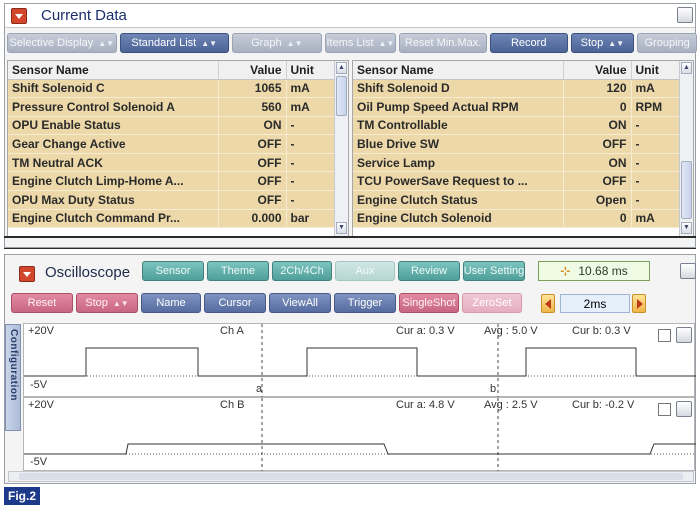 This screenshot has height=506, width=700. Describe the element at coordinates (238, 271) in the screenshot. I see `theme-button: Theme` at that location.